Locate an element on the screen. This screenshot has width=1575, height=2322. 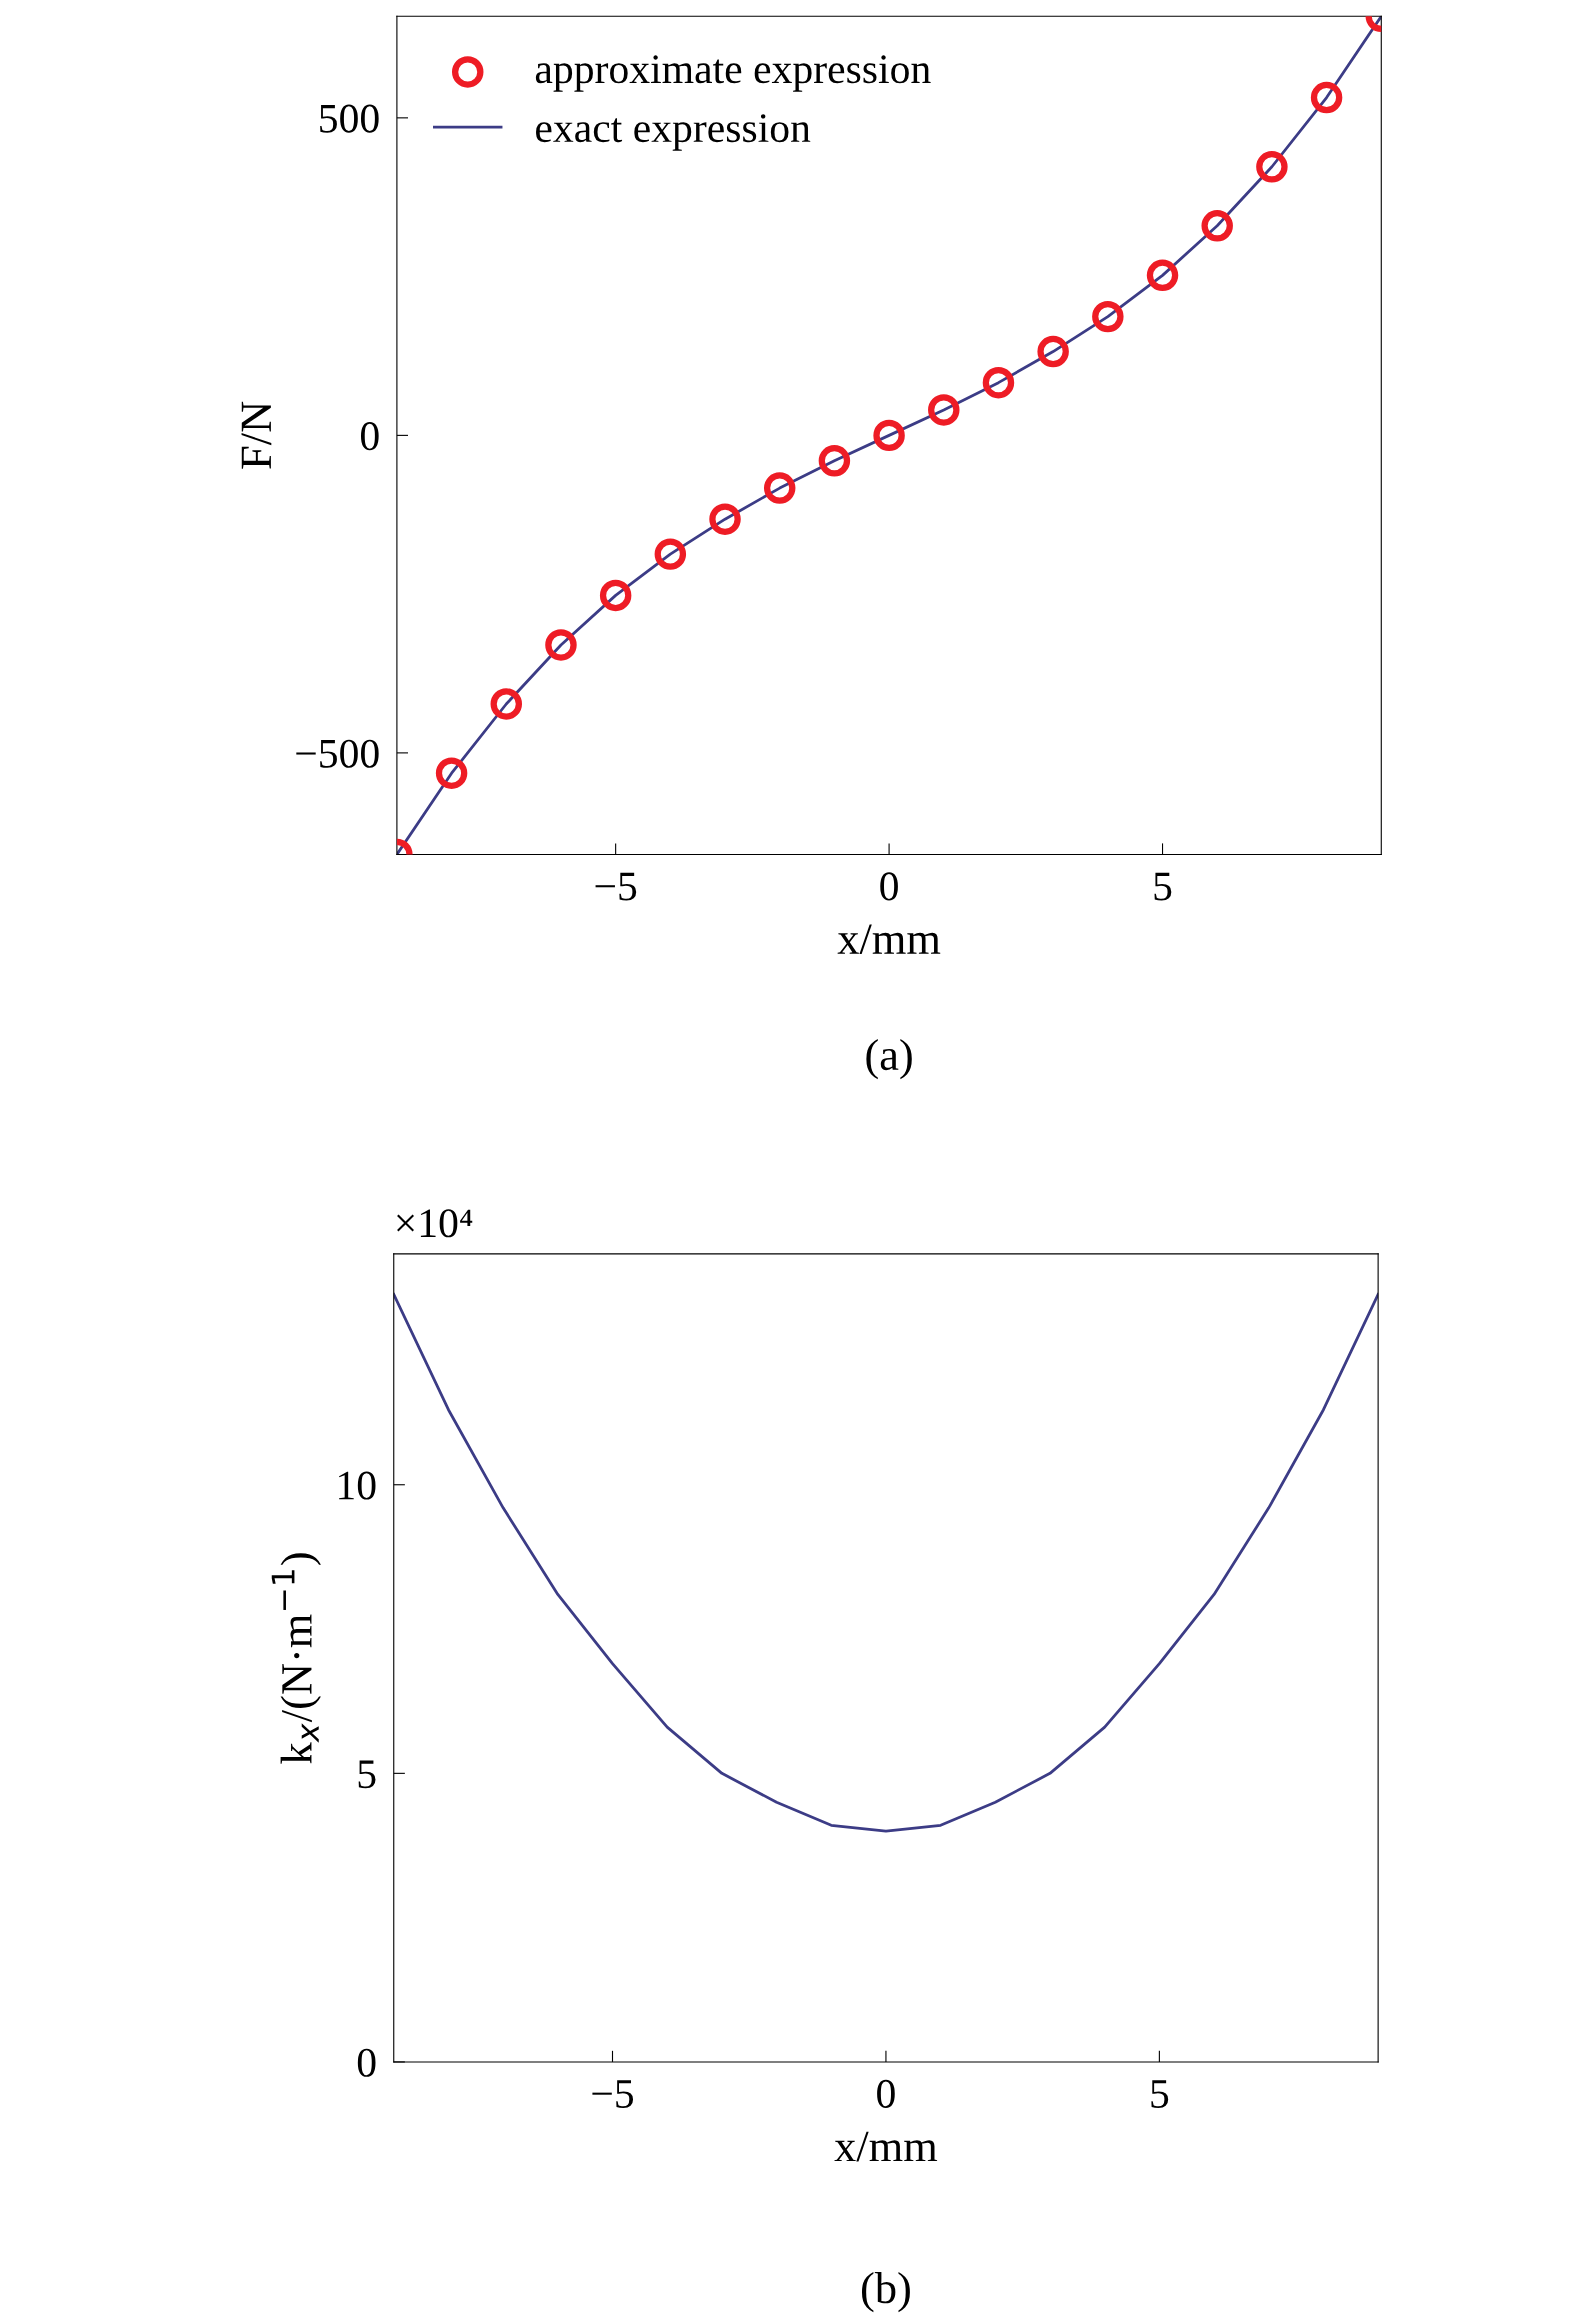
text: (a) is located at coordinates (889, 1059).